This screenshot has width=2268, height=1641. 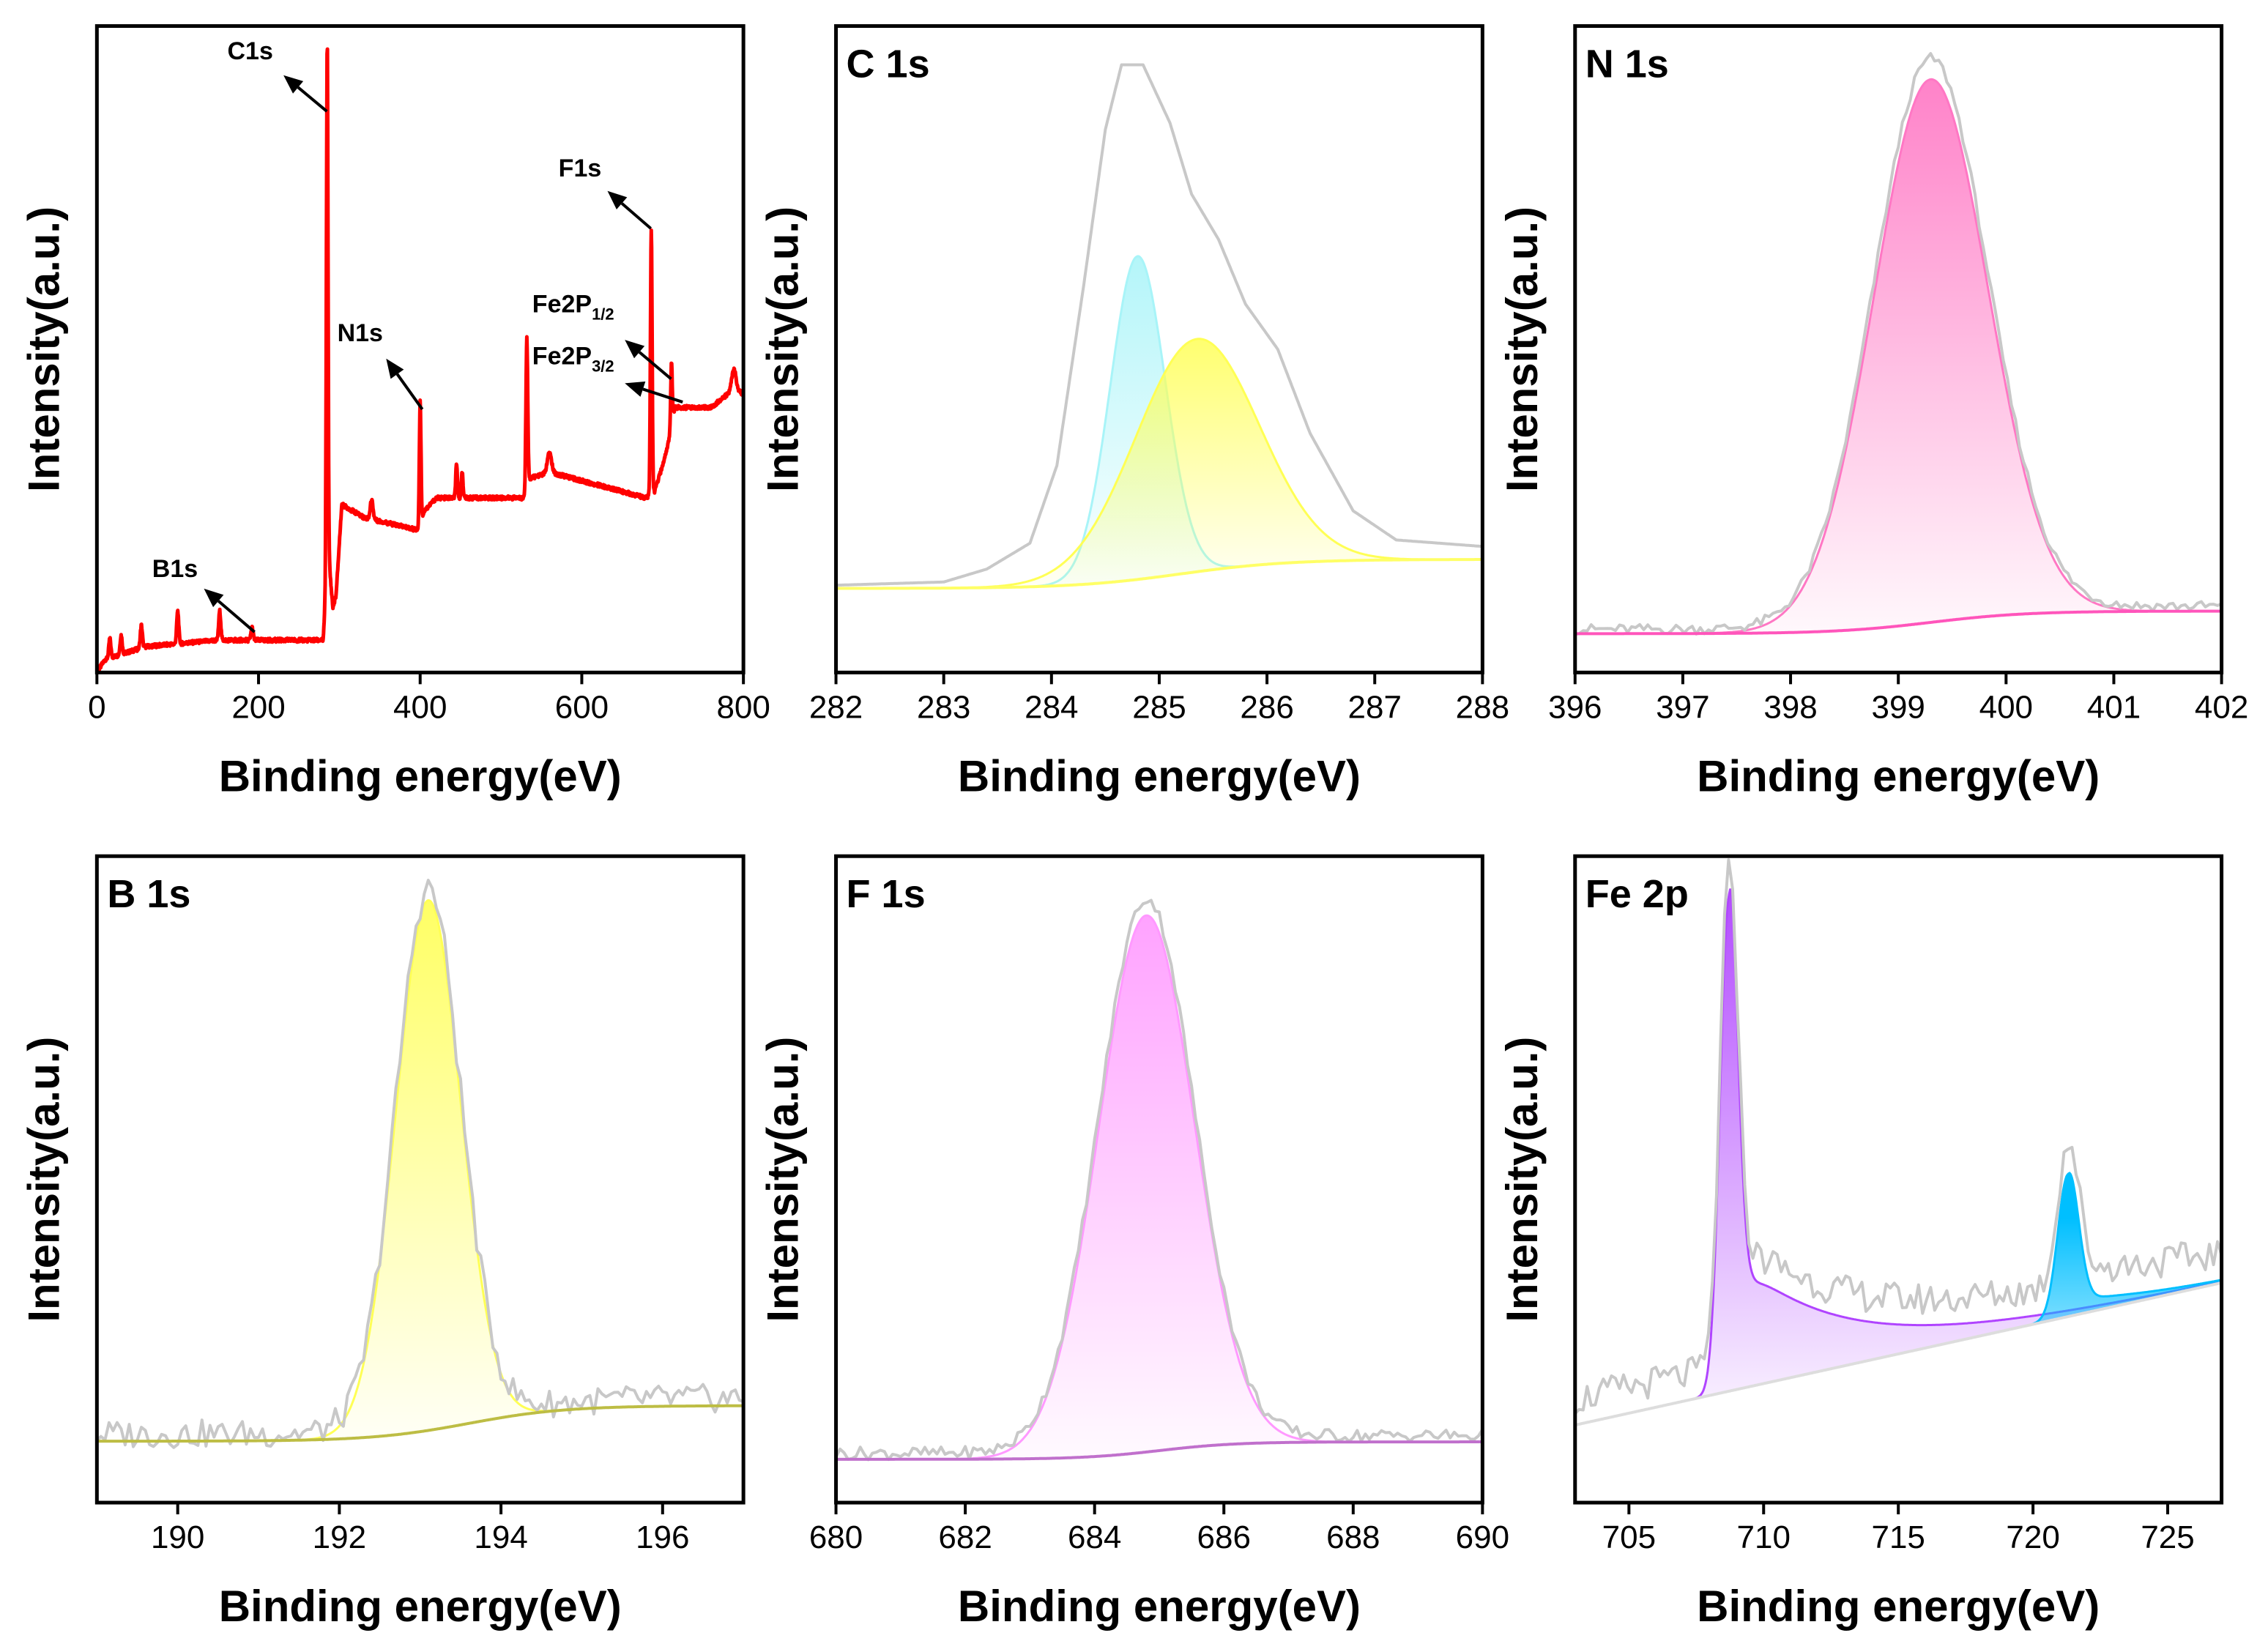 What do you see at coordinates (1266, 707) in the screenshot?
I see `x-tick-label: 286` at bounding box center [1266, 707].